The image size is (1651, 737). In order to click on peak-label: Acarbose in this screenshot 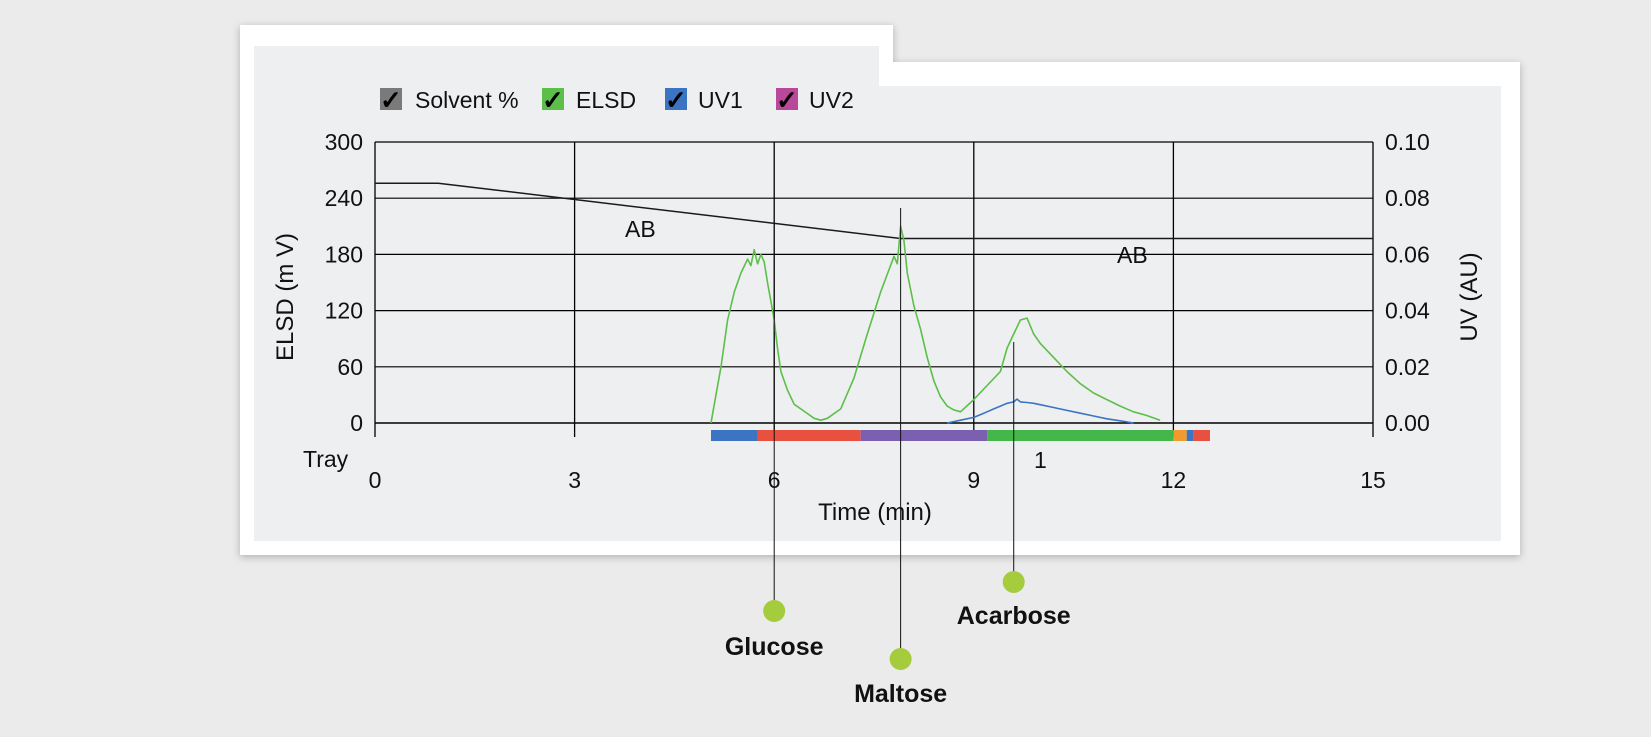, I will do `click(1014, 616)`.